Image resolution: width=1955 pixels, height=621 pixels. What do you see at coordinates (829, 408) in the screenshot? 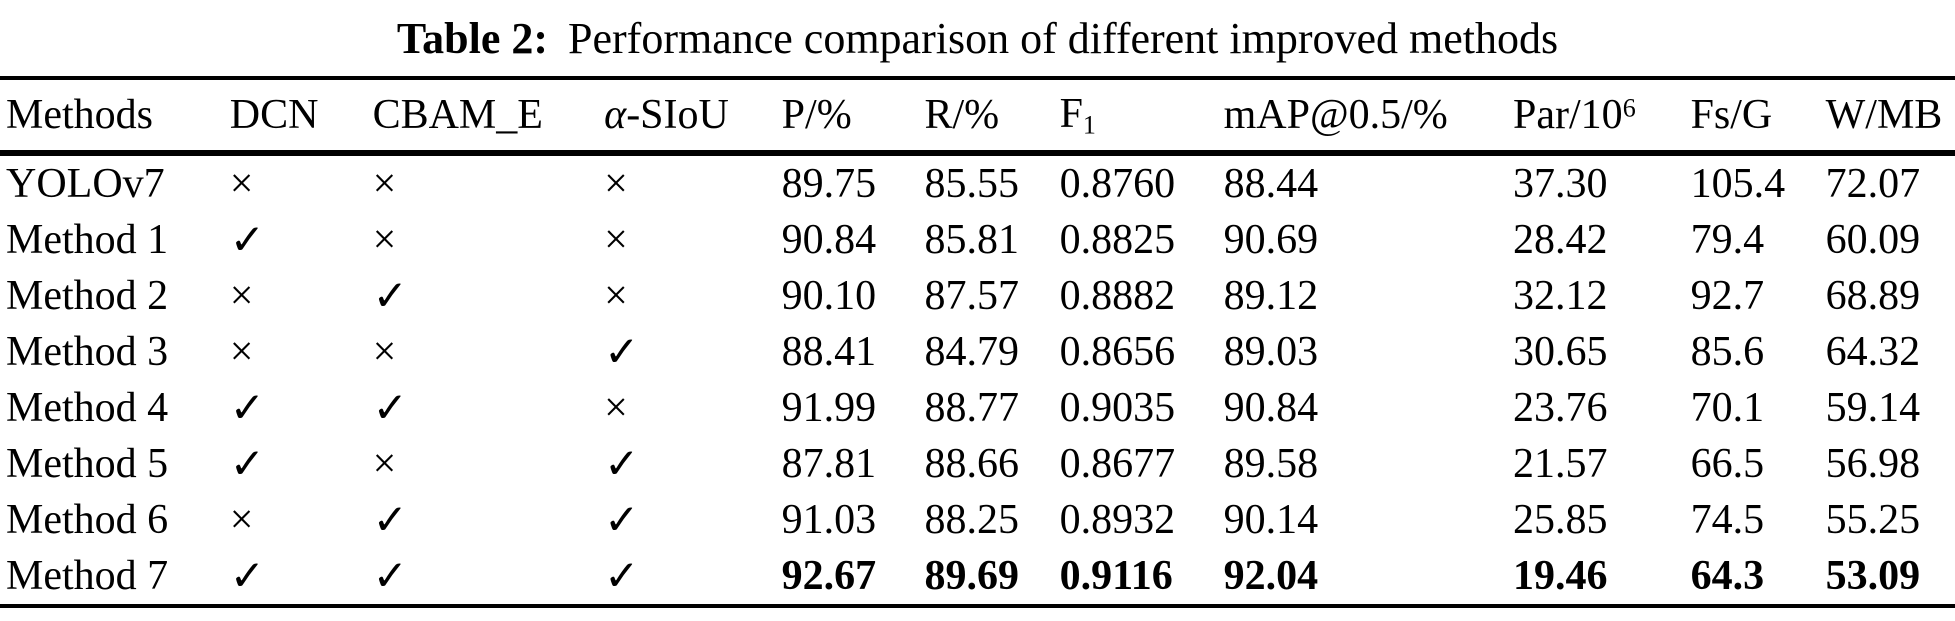
I see `cell-p-percent: 91.99` at bounding box center [829, 408].